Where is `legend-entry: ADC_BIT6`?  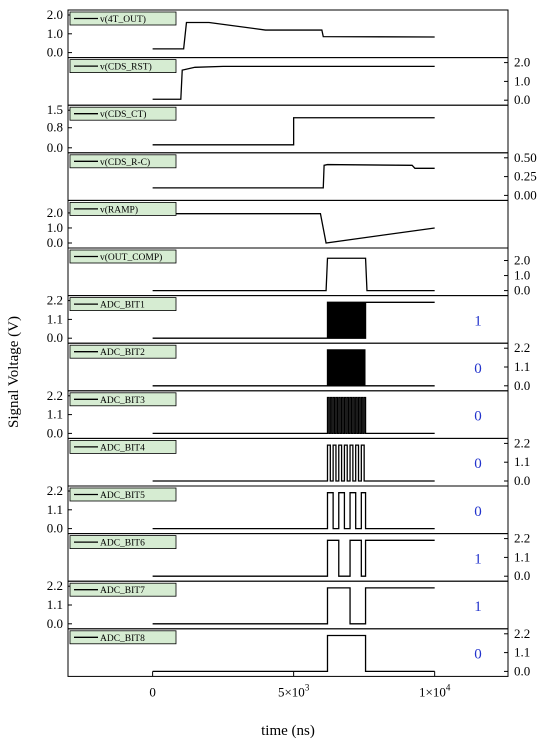
legend-entry: ADC_BIT6 is located at coordinates (123, 542).